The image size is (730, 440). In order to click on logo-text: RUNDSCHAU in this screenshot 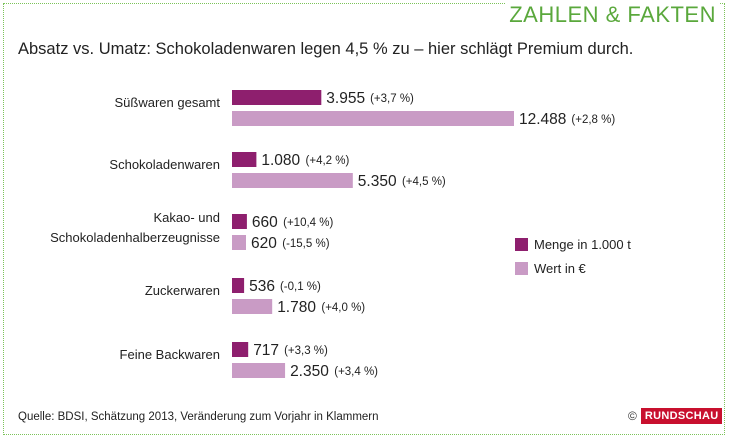, I will do `click(681, 416)`.